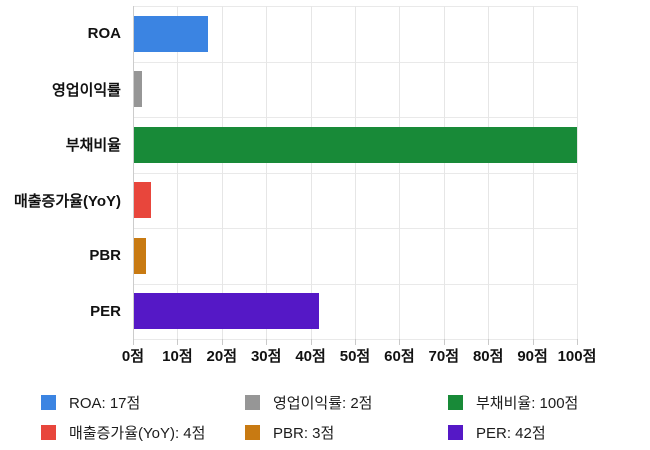  Describe the element at coordinates (266, 356) in the screenshot. I see `x-tick-label: 30점` at that location.